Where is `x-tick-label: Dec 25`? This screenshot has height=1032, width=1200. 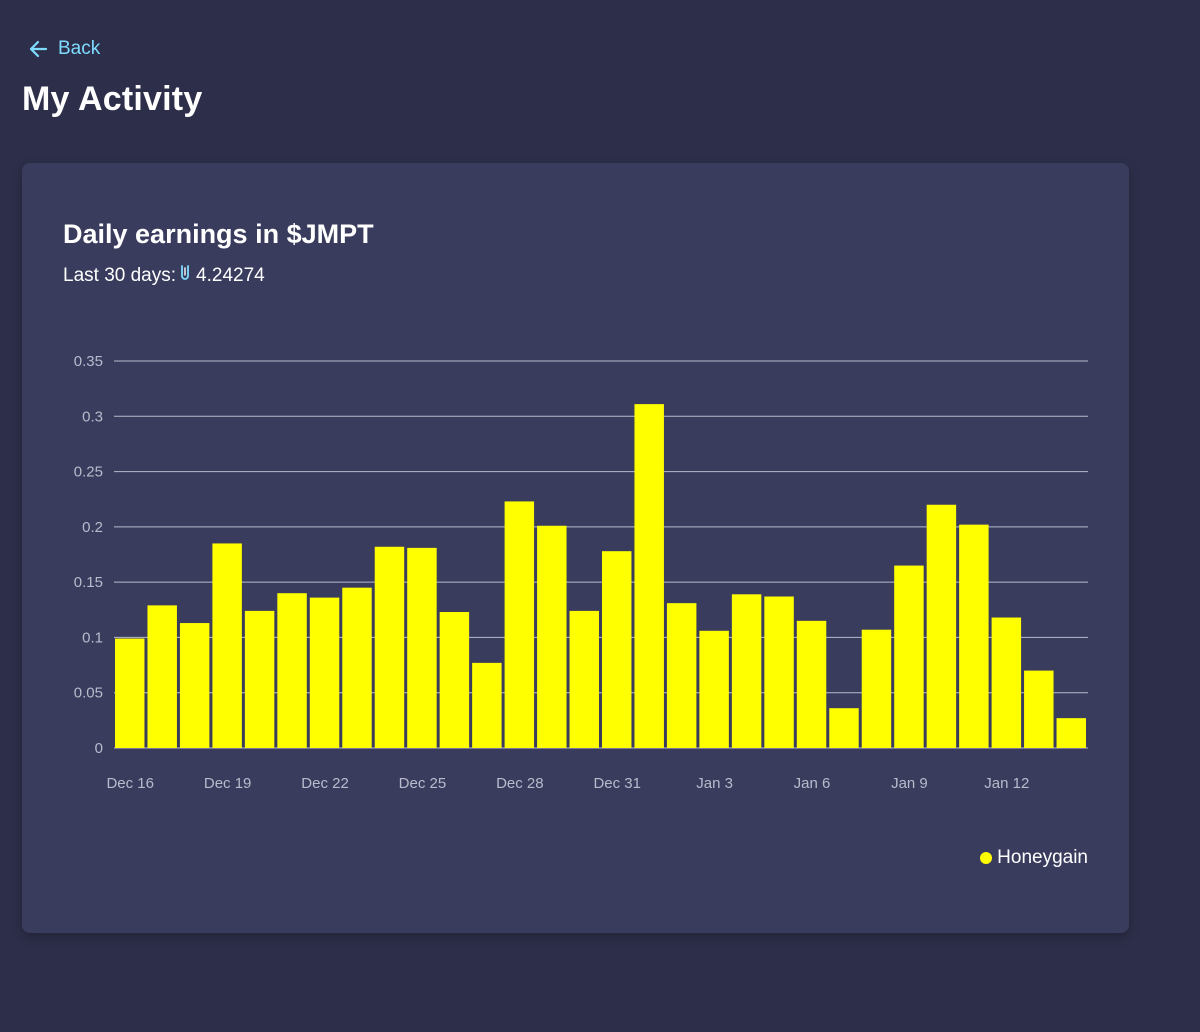 x-tick-label: Dec 25 is located at coordinates (423, 783).